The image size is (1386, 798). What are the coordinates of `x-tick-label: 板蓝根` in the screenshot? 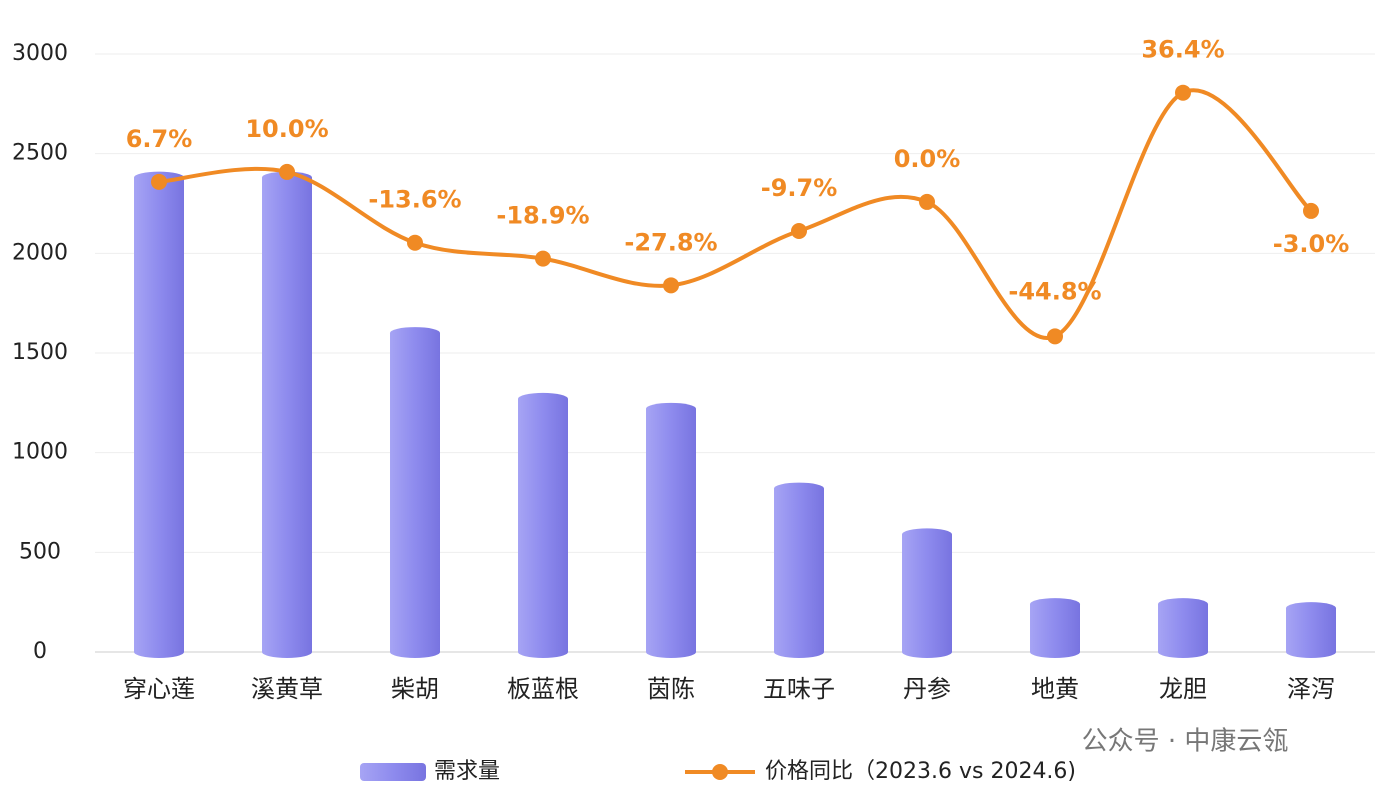 It's located at (543, 689).